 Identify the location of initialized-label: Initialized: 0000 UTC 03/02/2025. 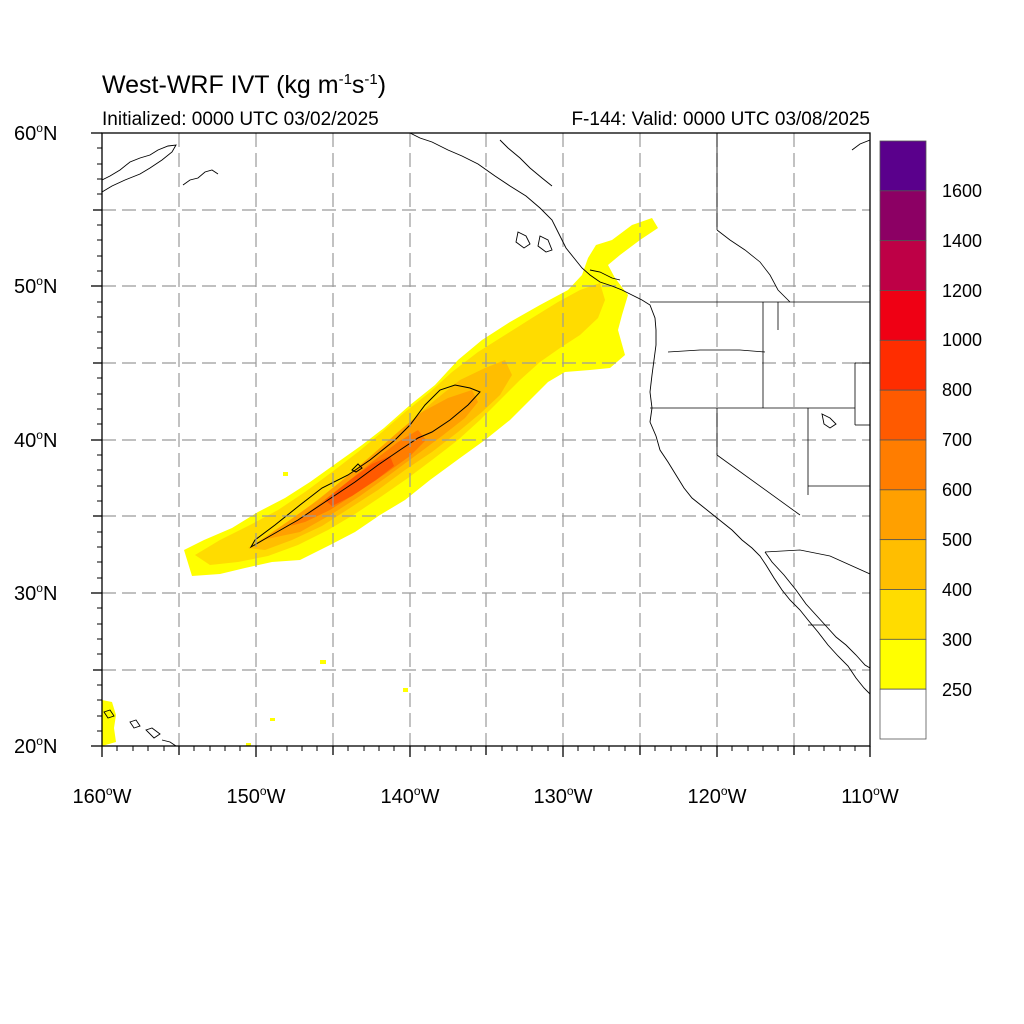
(240, 119).